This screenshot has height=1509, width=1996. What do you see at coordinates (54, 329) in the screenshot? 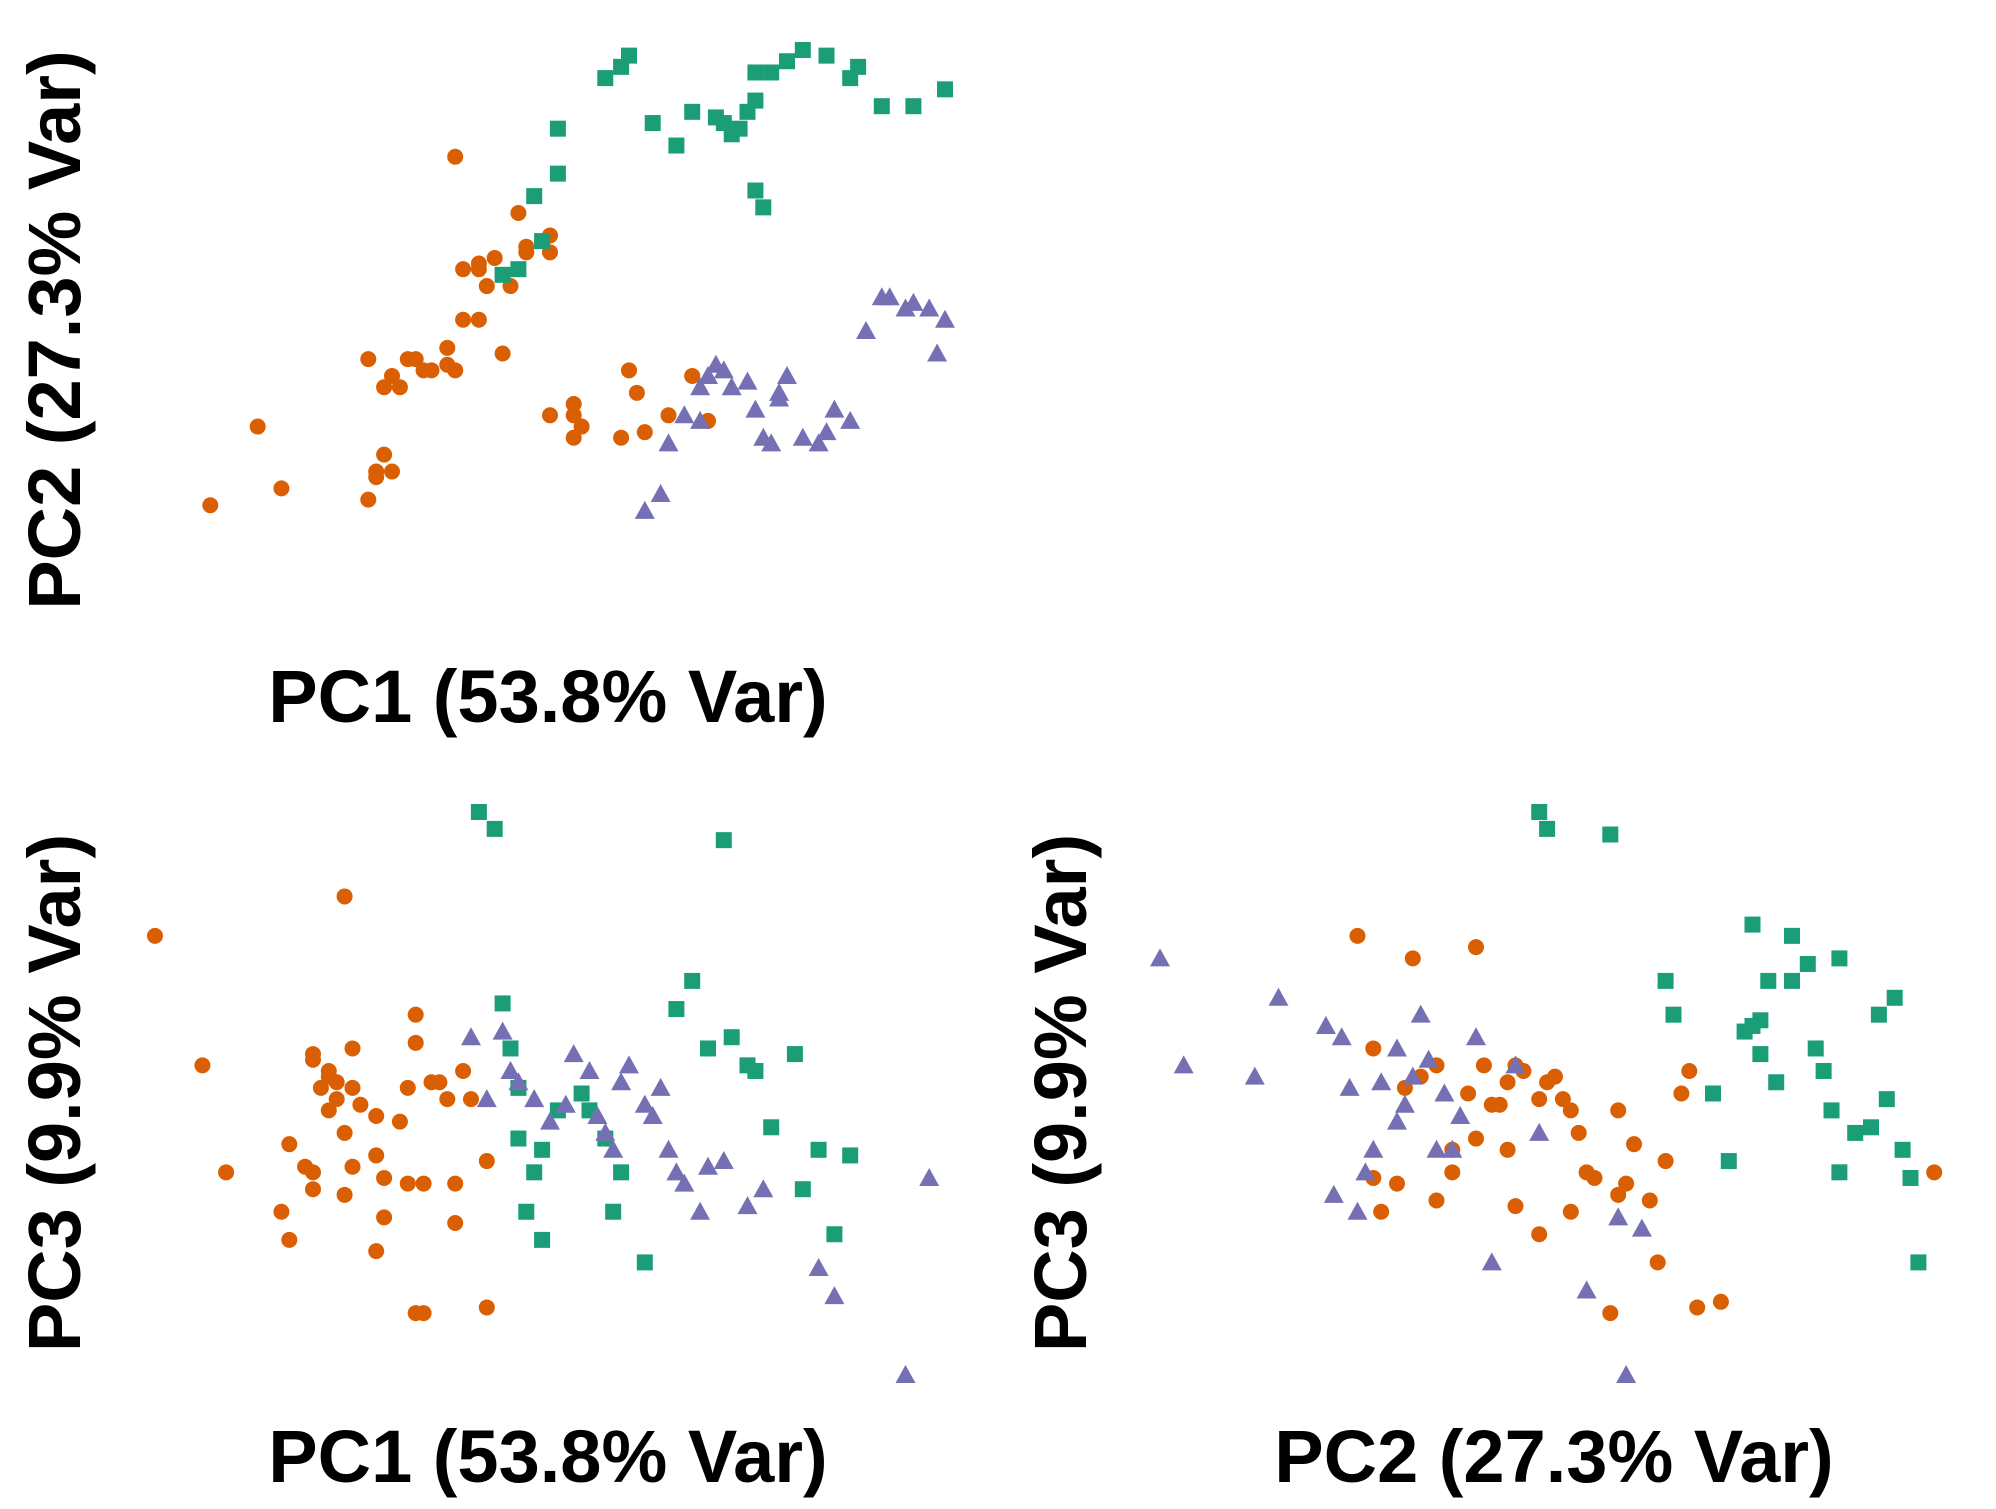
I see `panel-pc1-pc2-ylabel: PC2 (27.3% Var)` at bounding box center [54, 329].